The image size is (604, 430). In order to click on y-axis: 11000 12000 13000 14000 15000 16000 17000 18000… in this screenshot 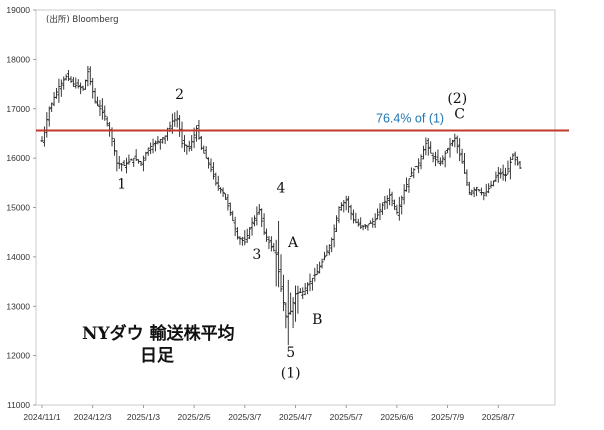, I will do `click(21, 207)`.